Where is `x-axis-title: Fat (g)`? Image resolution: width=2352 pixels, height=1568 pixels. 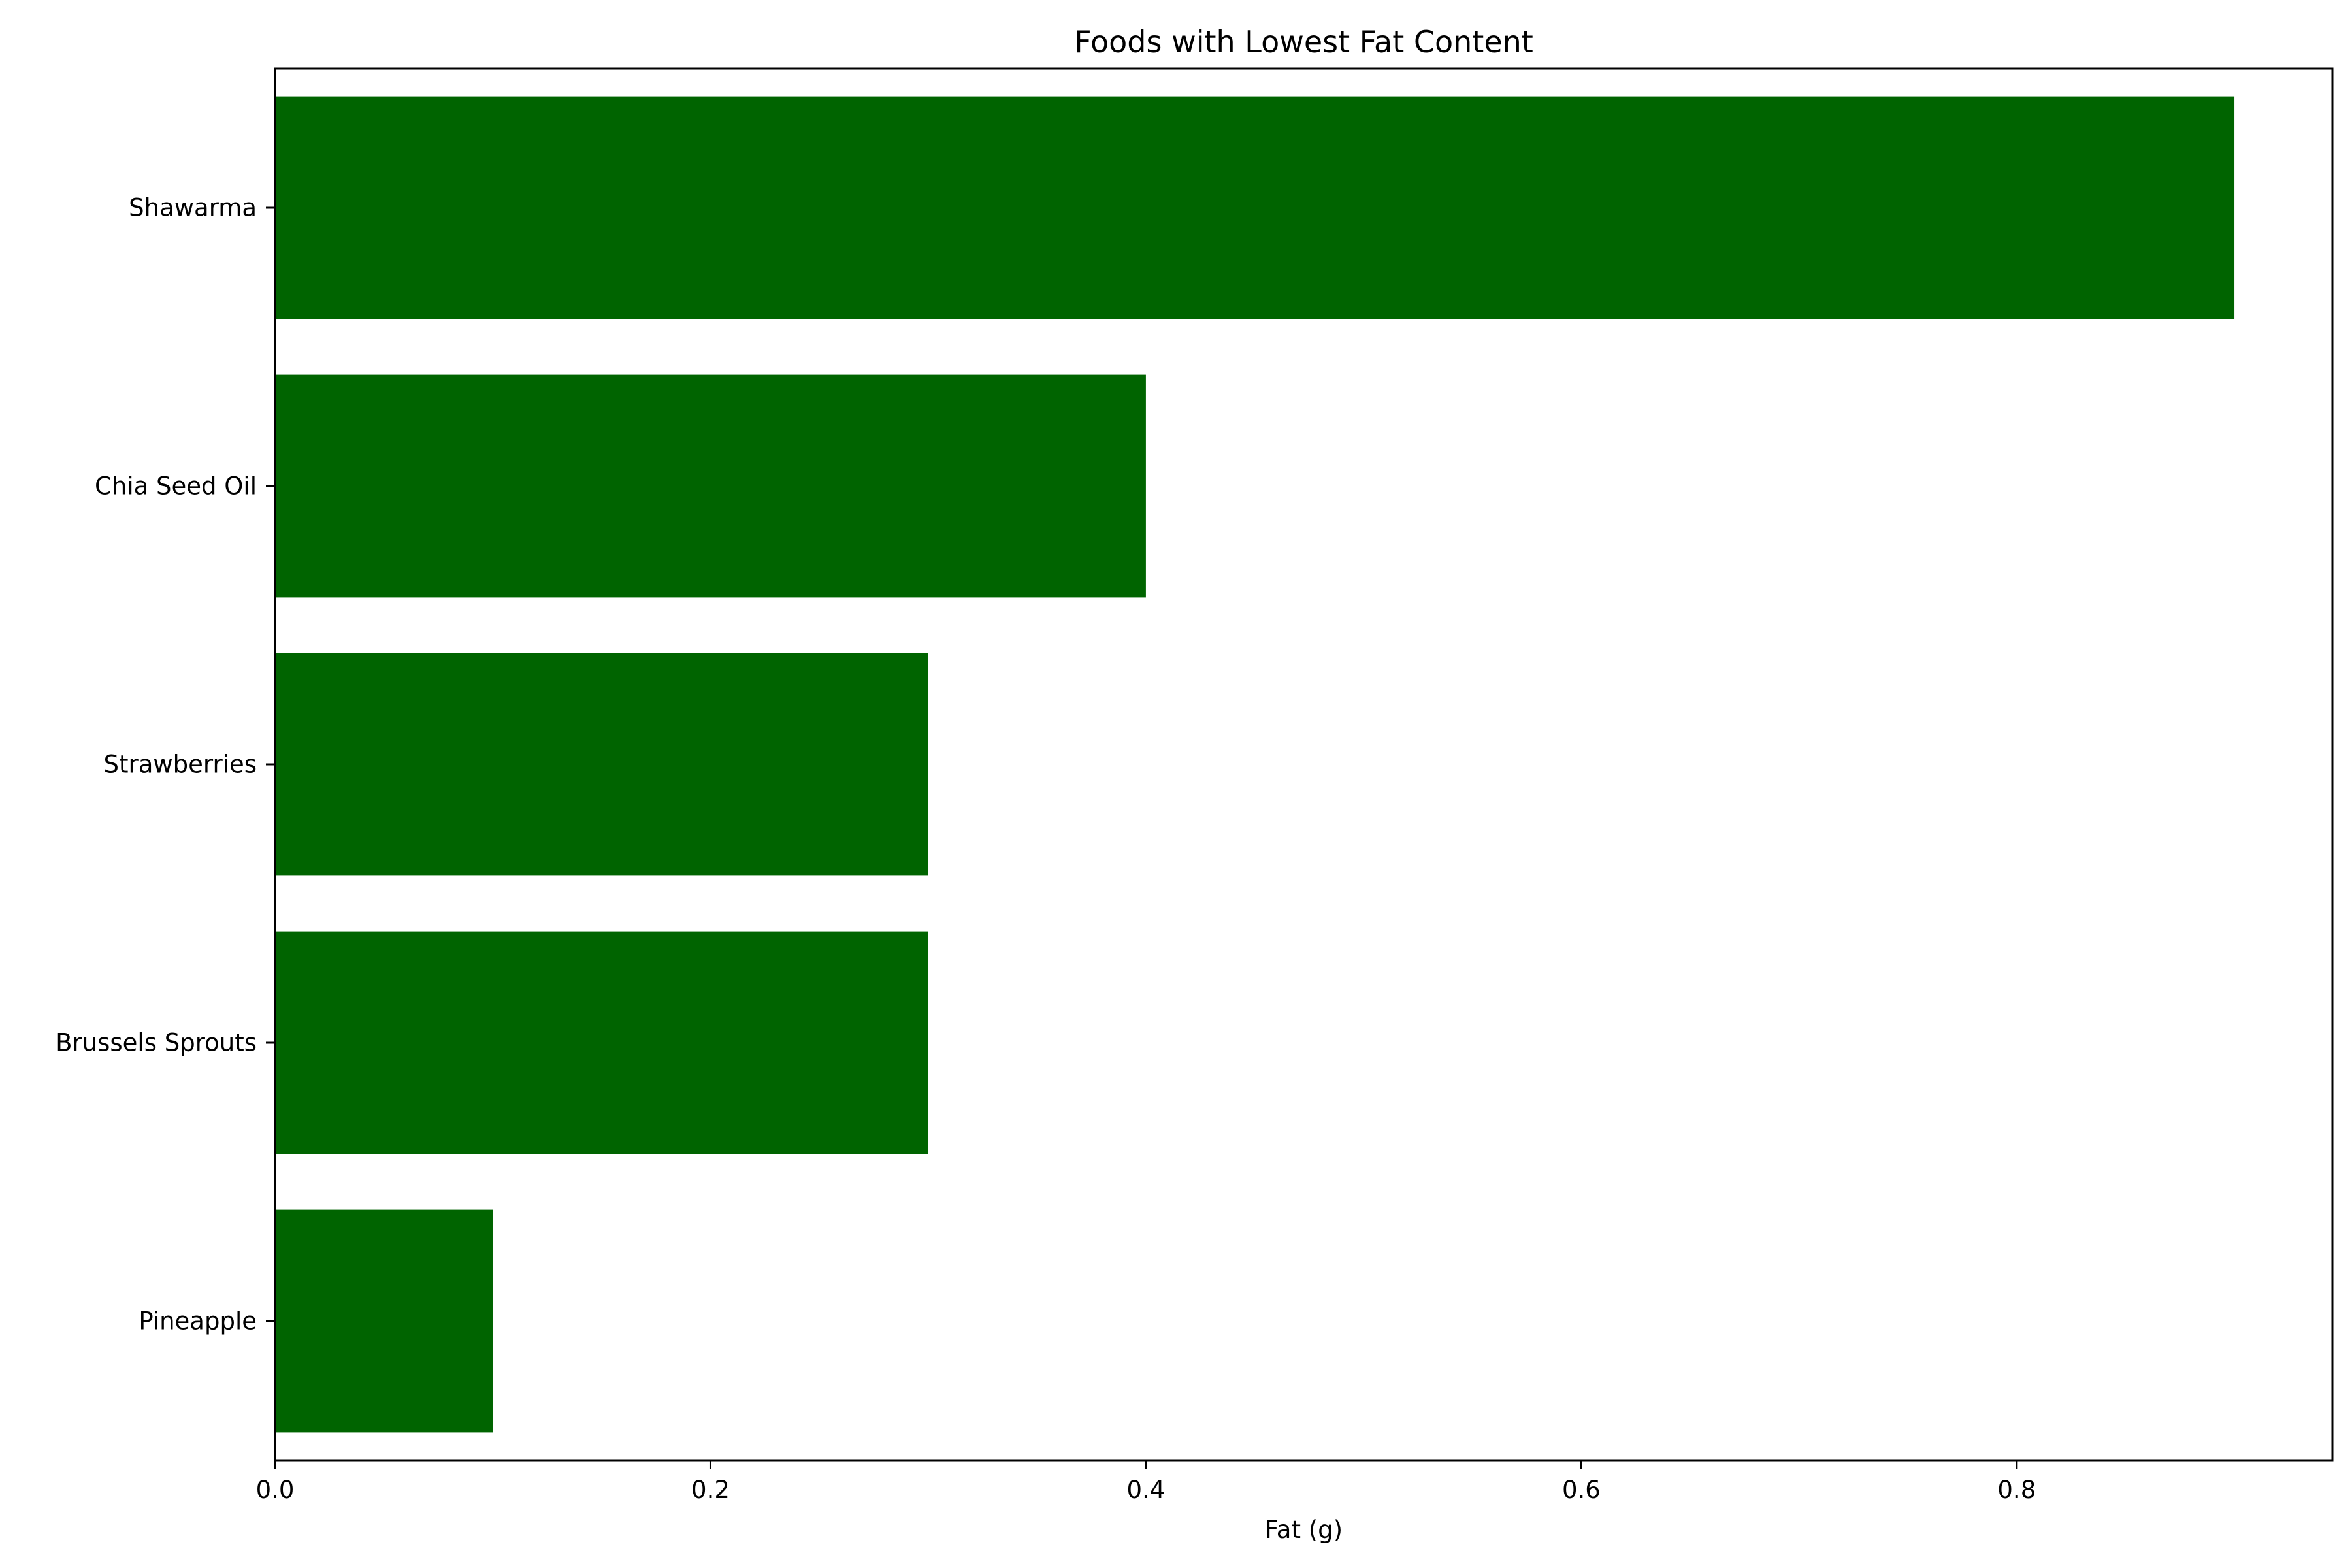
x-axis-title: Fat (g) is located at coordinates (1304, 1530).